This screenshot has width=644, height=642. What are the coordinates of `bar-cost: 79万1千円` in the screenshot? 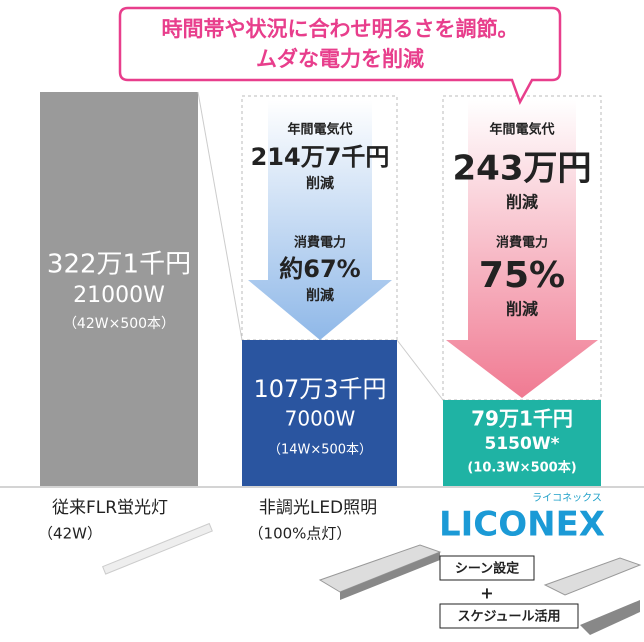 It's located at (522, 419).